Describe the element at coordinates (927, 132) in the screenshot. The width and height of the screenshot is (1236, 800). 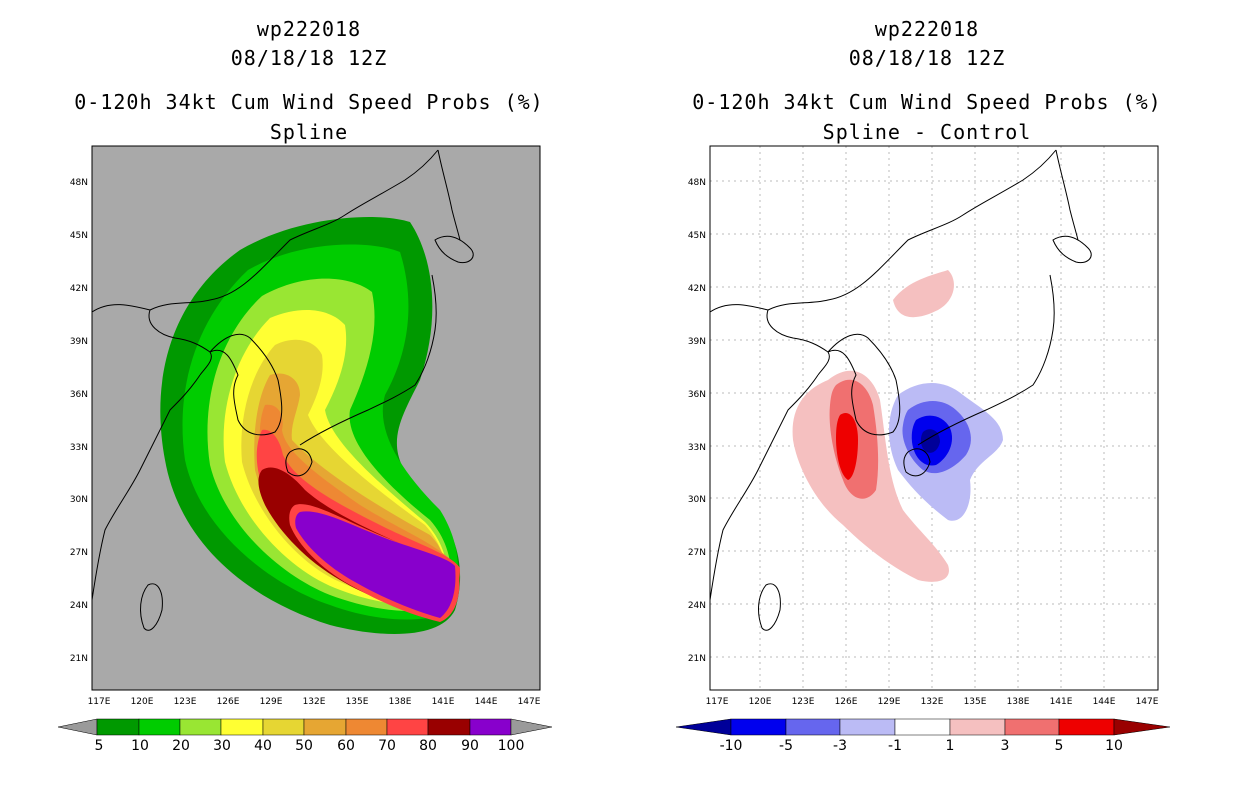
I see `method-title: Spline - Control` at that location.